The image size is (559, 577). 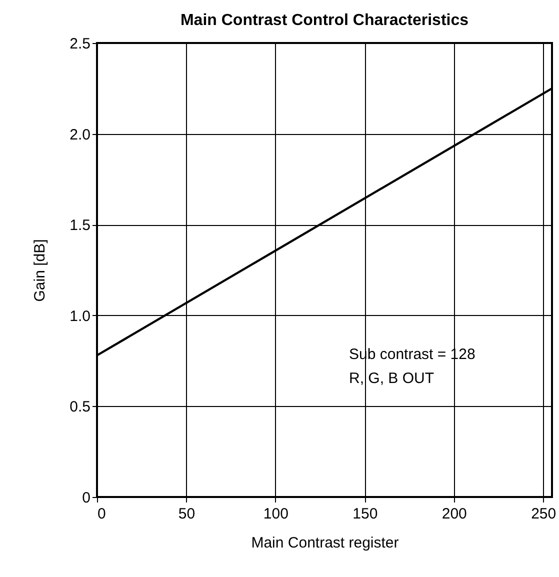 What do you see at coordinates (325, 543) in the screenshot?
I see `x-axis-title: Main Contrast register` at bounding box center [325, 543].